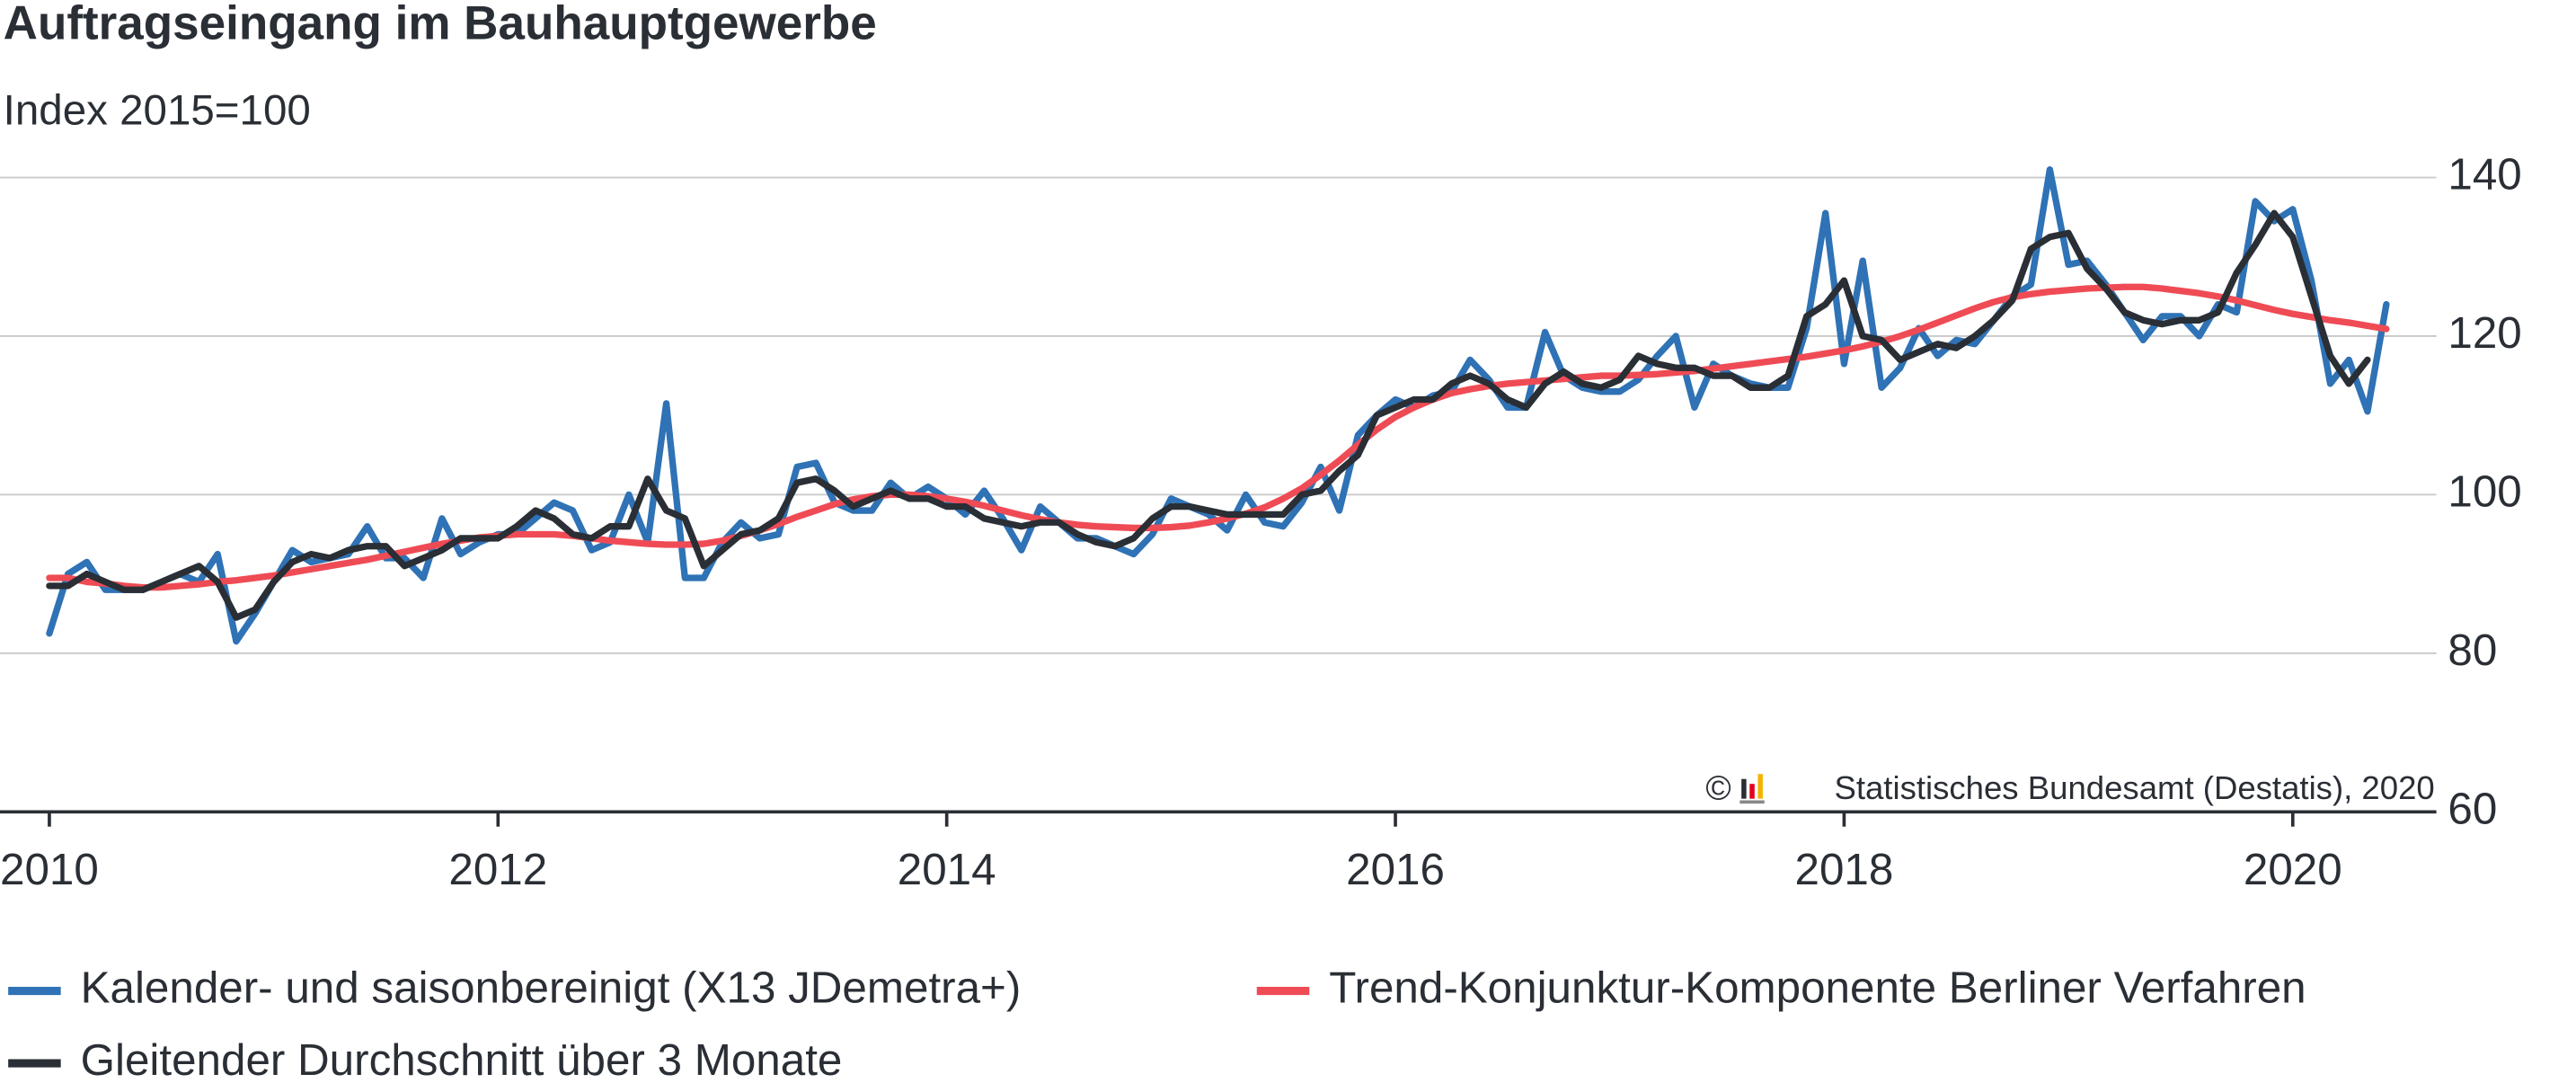 This screenshot has height=1083, width=2576. What do you see at coordinates (1752, 789) in the screenshot?
I see `source-logo` at bounding box center [1752, 789].